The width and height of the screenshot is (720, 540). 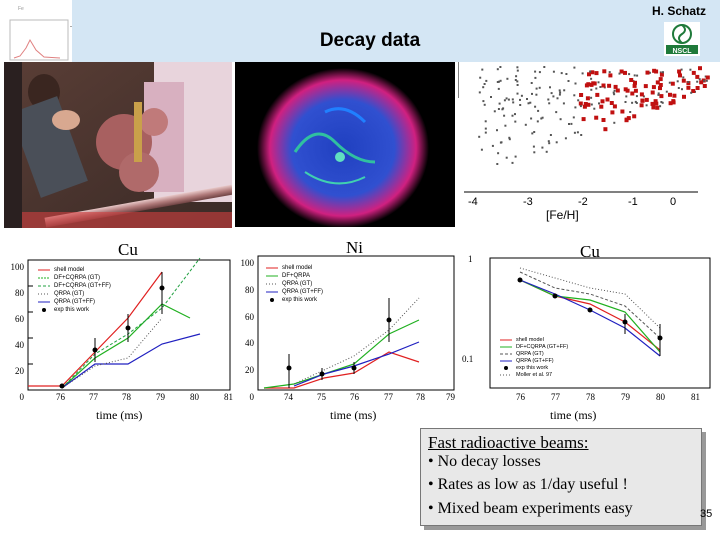 I want to click on callout-bullet: • Rates as low as 1/day useful !, so click(x=528, y=484).